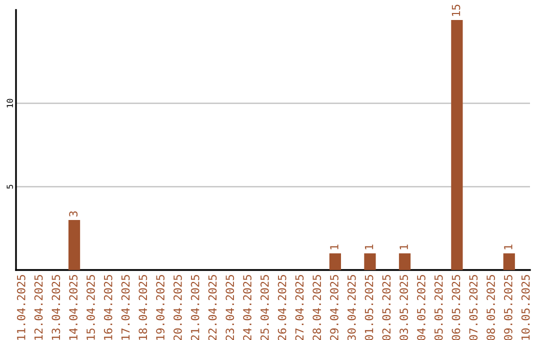 Image resolution: width=540 pixels, height=340 pixels. What do you see at coordinates (108, 307) in the screenshot?
I see `x-tick-label: 16.04.2025` at bounding box center [108, 307].